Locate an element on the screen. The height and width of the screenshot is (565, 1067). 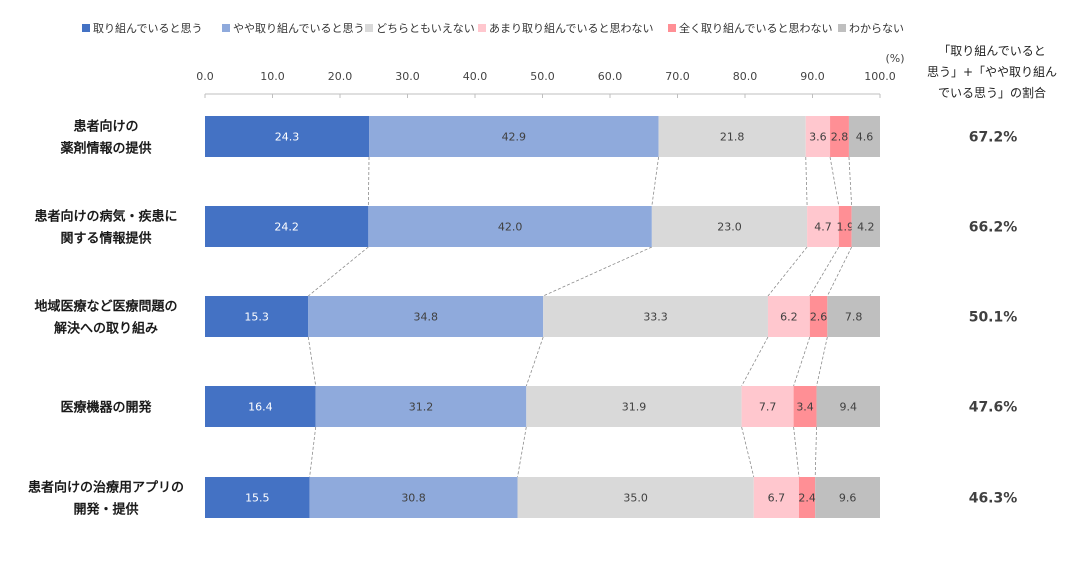
data-label: 31.2 is located at coordinates (421, 407).